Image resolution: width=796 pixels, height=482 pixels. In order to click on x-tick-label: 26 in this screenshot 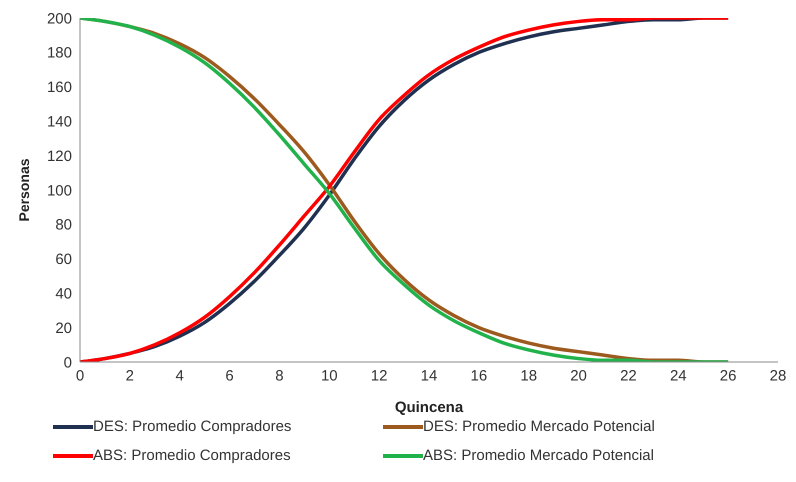, I will do `click(728, 376)`.